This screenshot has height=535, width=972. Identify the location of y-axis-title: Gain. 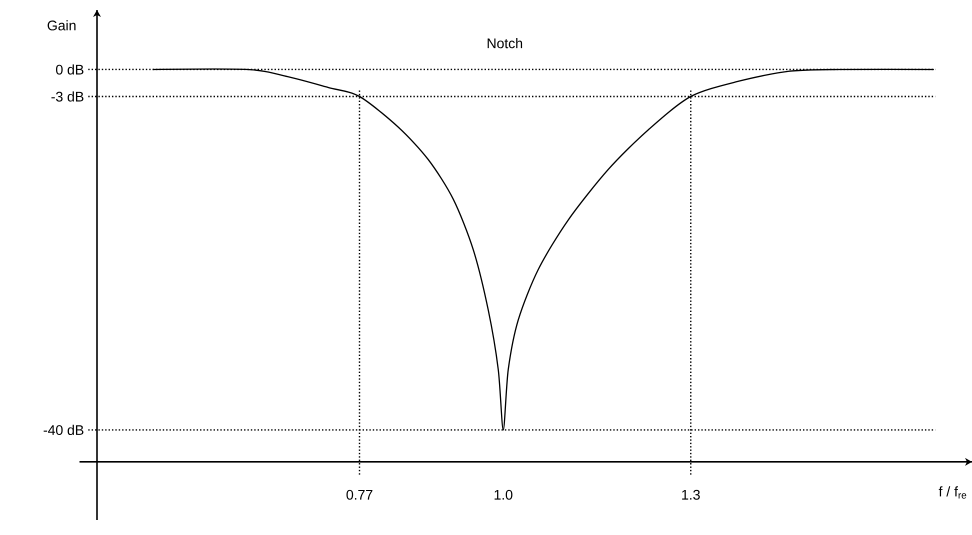
(62, 25).